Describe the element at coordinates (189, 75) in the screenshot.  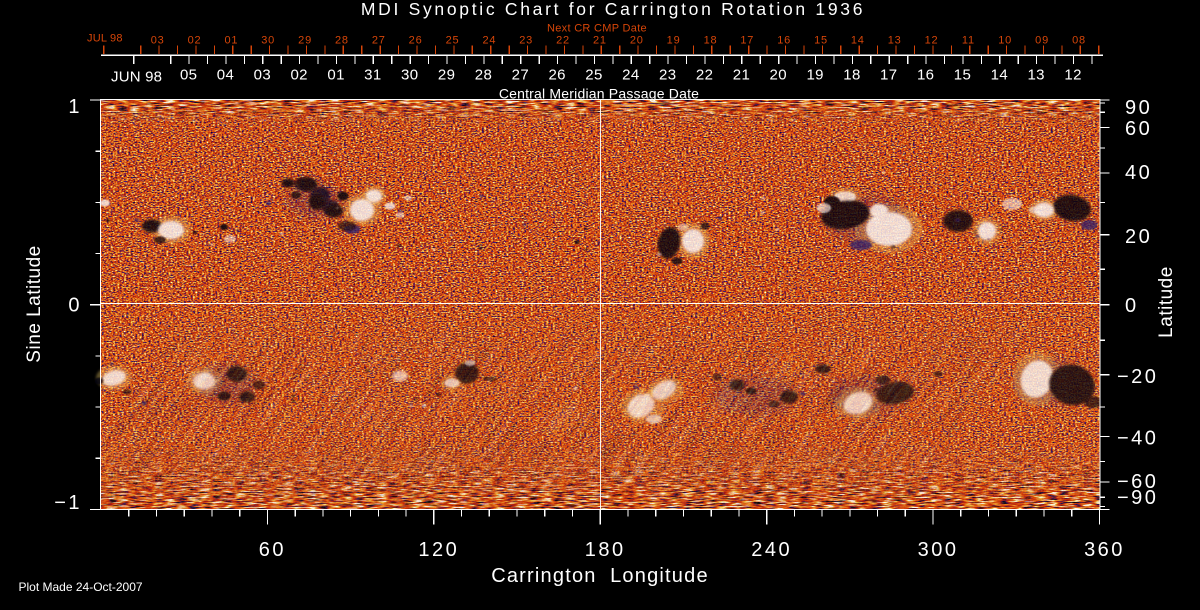
I see `svg-text: 05` at that location.